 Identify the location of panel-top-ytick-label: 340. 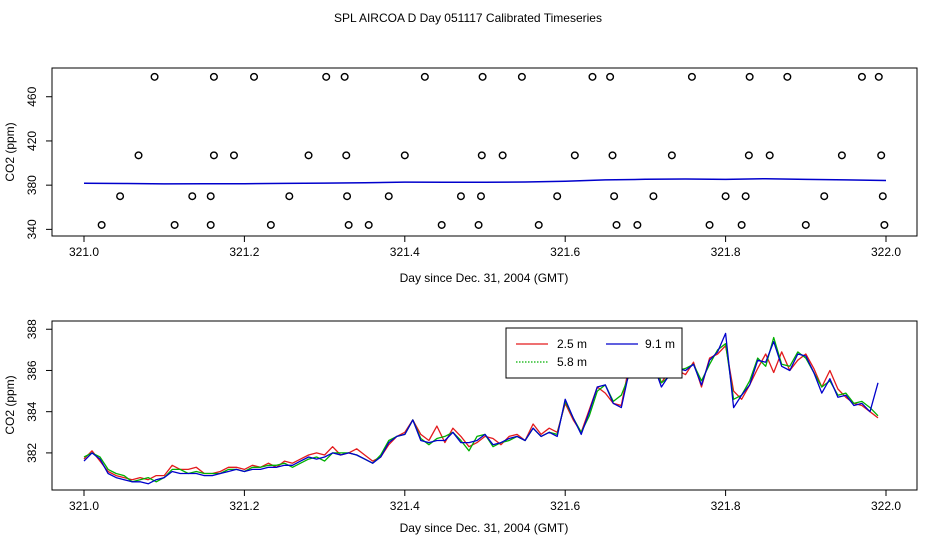
(32, 229).